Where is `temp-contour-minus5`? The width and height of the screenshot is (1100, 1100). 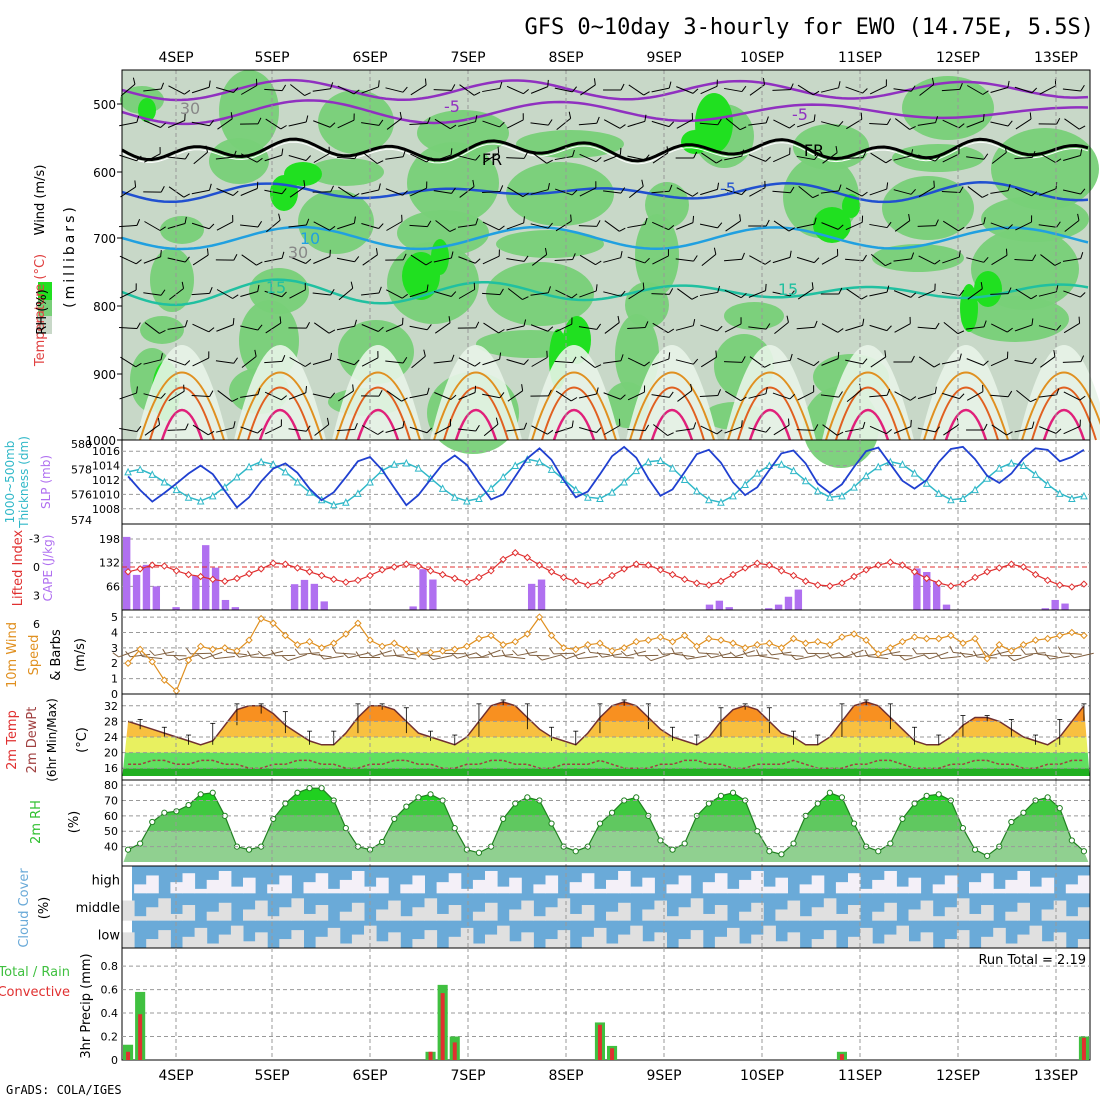
temp-contour-minus5 is located at coordinates (605, 112).